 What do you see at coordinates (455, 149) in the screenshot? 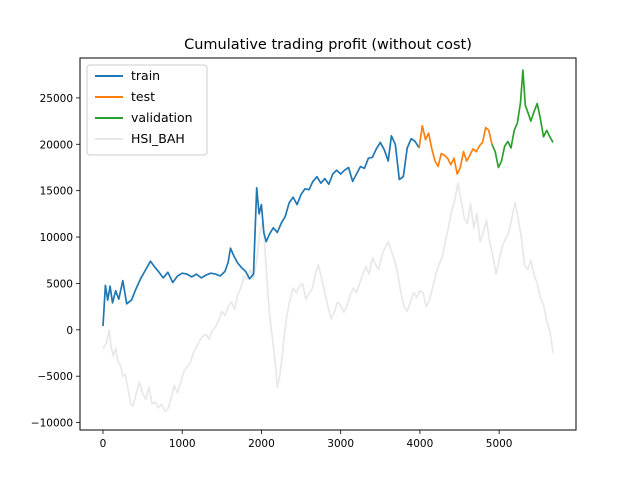
I see `series-line-test` at bounding box center [455, 149].